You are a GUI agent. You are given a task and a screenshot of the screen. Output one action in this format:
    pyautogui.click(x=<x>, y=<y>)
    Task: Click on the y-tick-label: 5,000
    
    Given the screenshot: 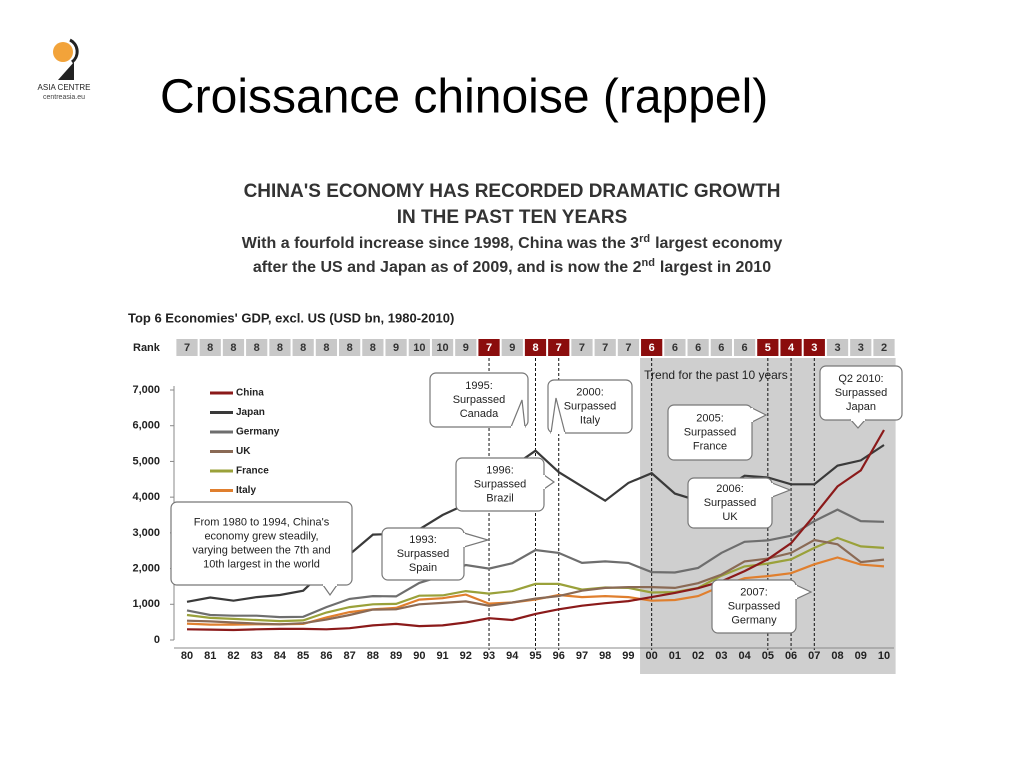 What is the action you would take?
    pyautogui.click(x=146, y=461)
    